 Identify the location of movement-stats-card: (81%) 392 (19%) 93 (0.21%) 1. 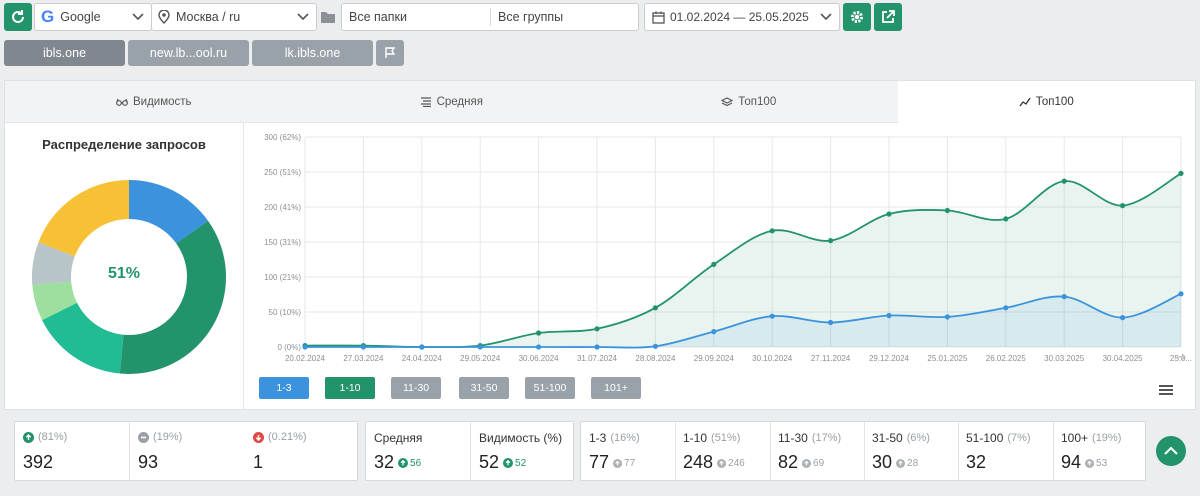
(186, 451).